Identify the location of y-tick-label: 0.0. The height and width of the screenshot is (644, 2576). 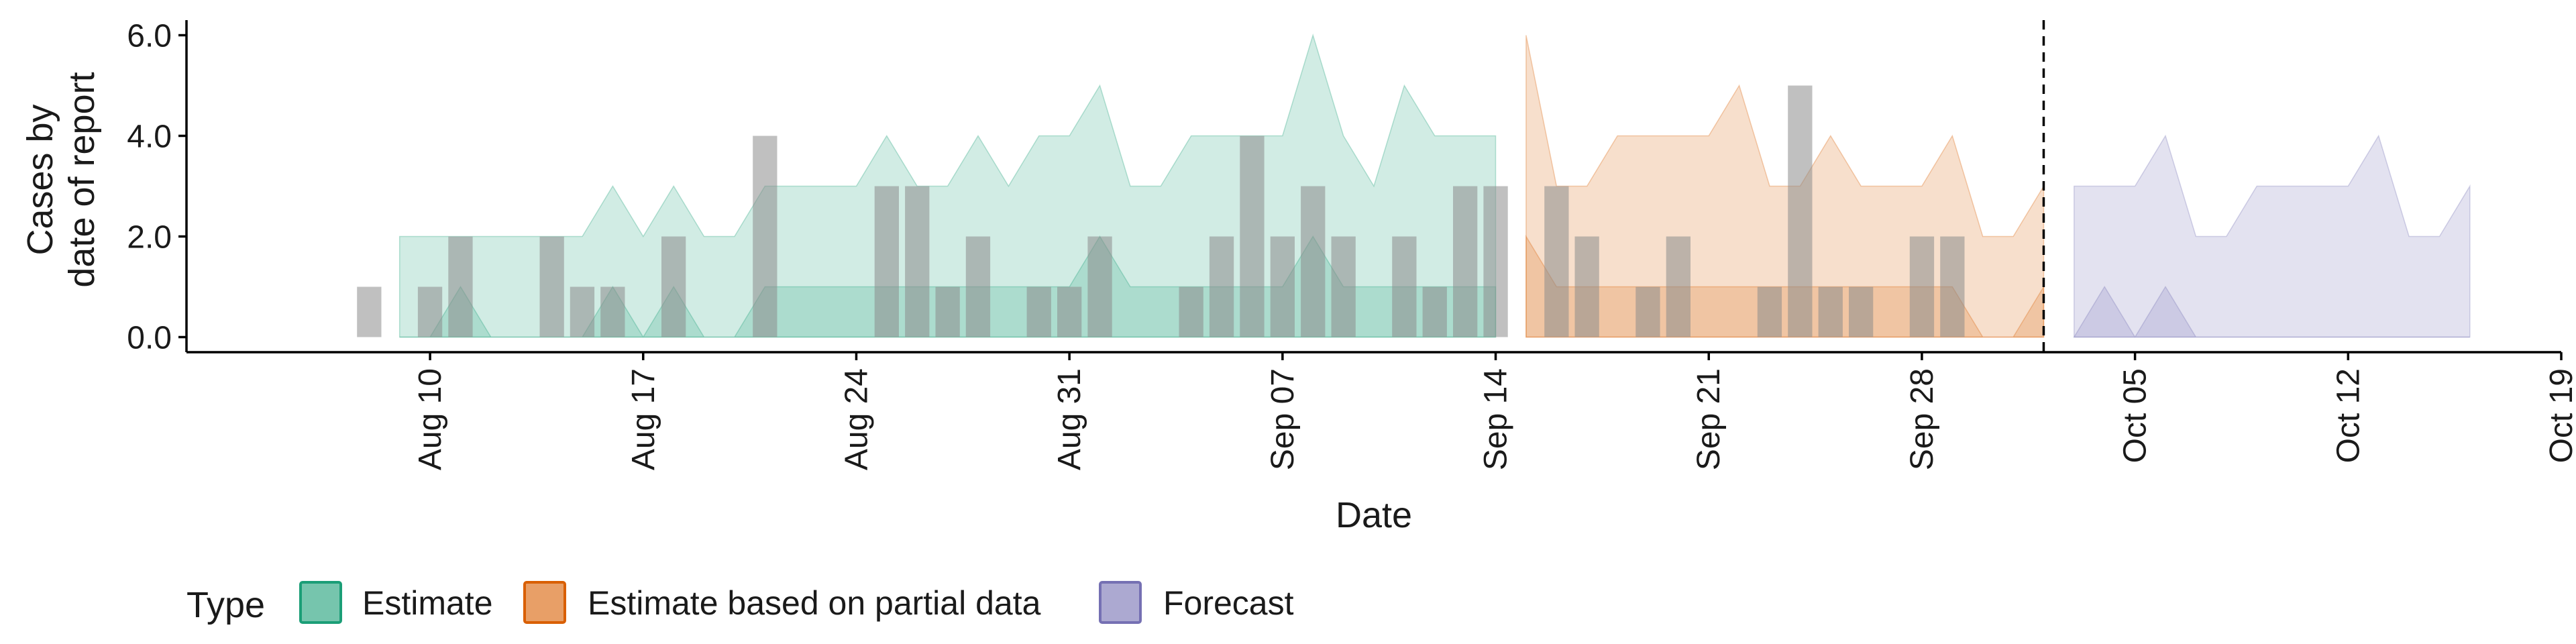
(149, 338).